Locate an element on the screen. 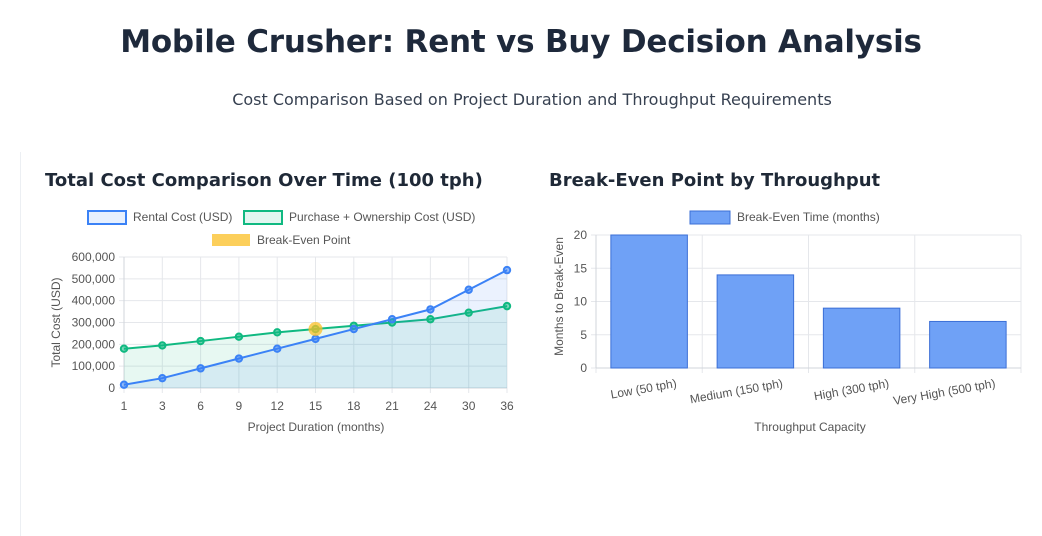 The image size is (1042, 536). legend-label-purchase: Purchase + Ownership Cost (USD) is located at coordinates (382, 217).